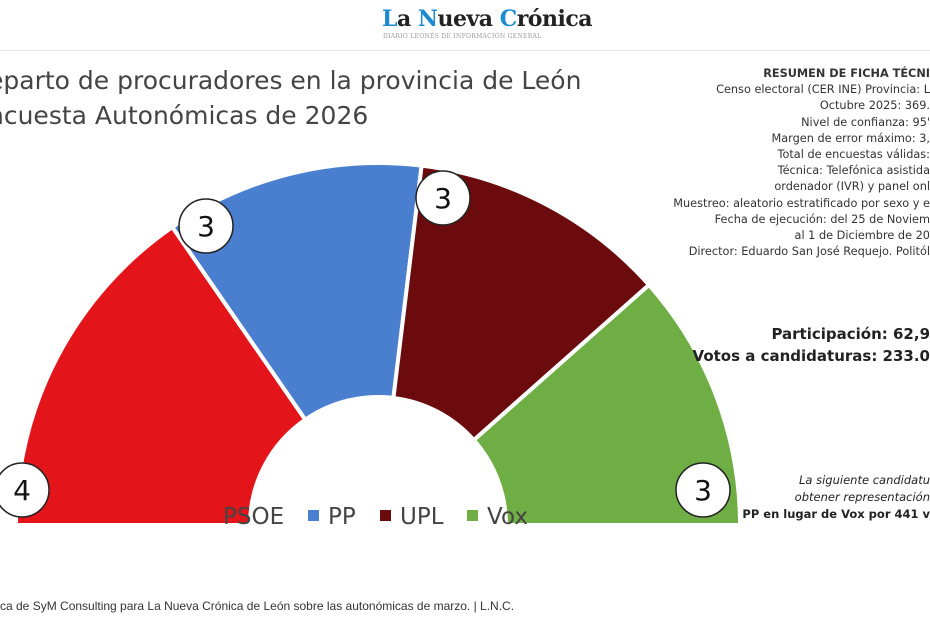  Describe the element at coordinates (554, 19) in the screenshot. I see `logo-text: rónica` at that location.